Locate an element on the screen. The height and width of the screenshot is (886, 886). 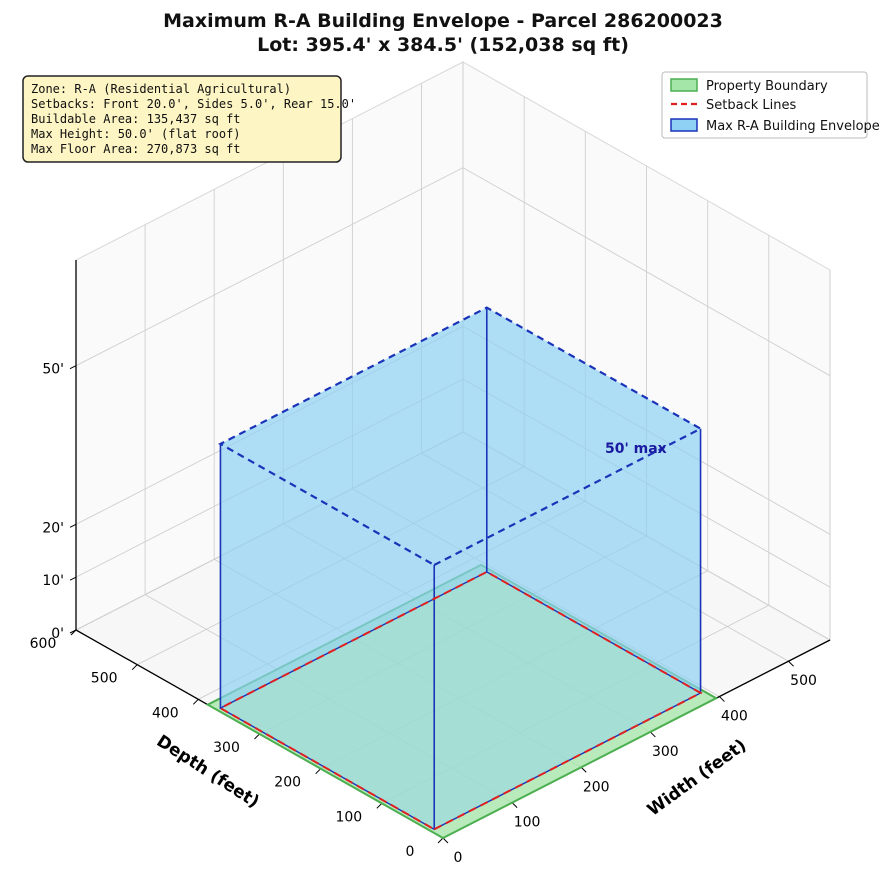
y-tick-label: 400 is located at coordinates (165, 713).